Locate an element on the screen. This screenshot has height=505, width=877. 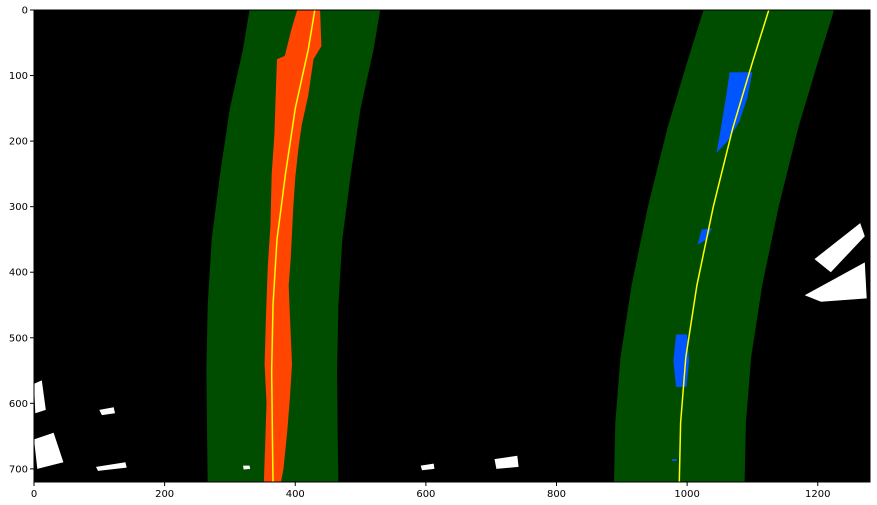
y-tick-label: 600 is located at coordinates (18, 404).